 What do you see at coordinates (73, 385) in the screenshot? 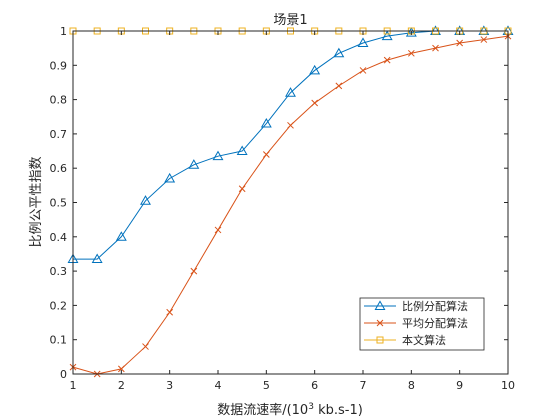
I see `x-tick-label: 1` at bounding box center [73, 385].